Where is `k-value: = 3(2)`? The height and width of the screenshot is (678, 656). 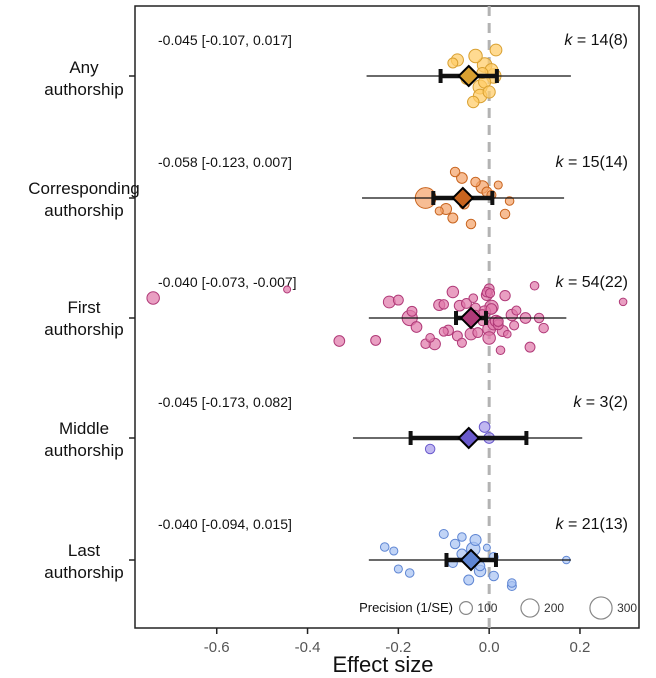
k-value: = 3(2) is located at coordinates (604, 402).